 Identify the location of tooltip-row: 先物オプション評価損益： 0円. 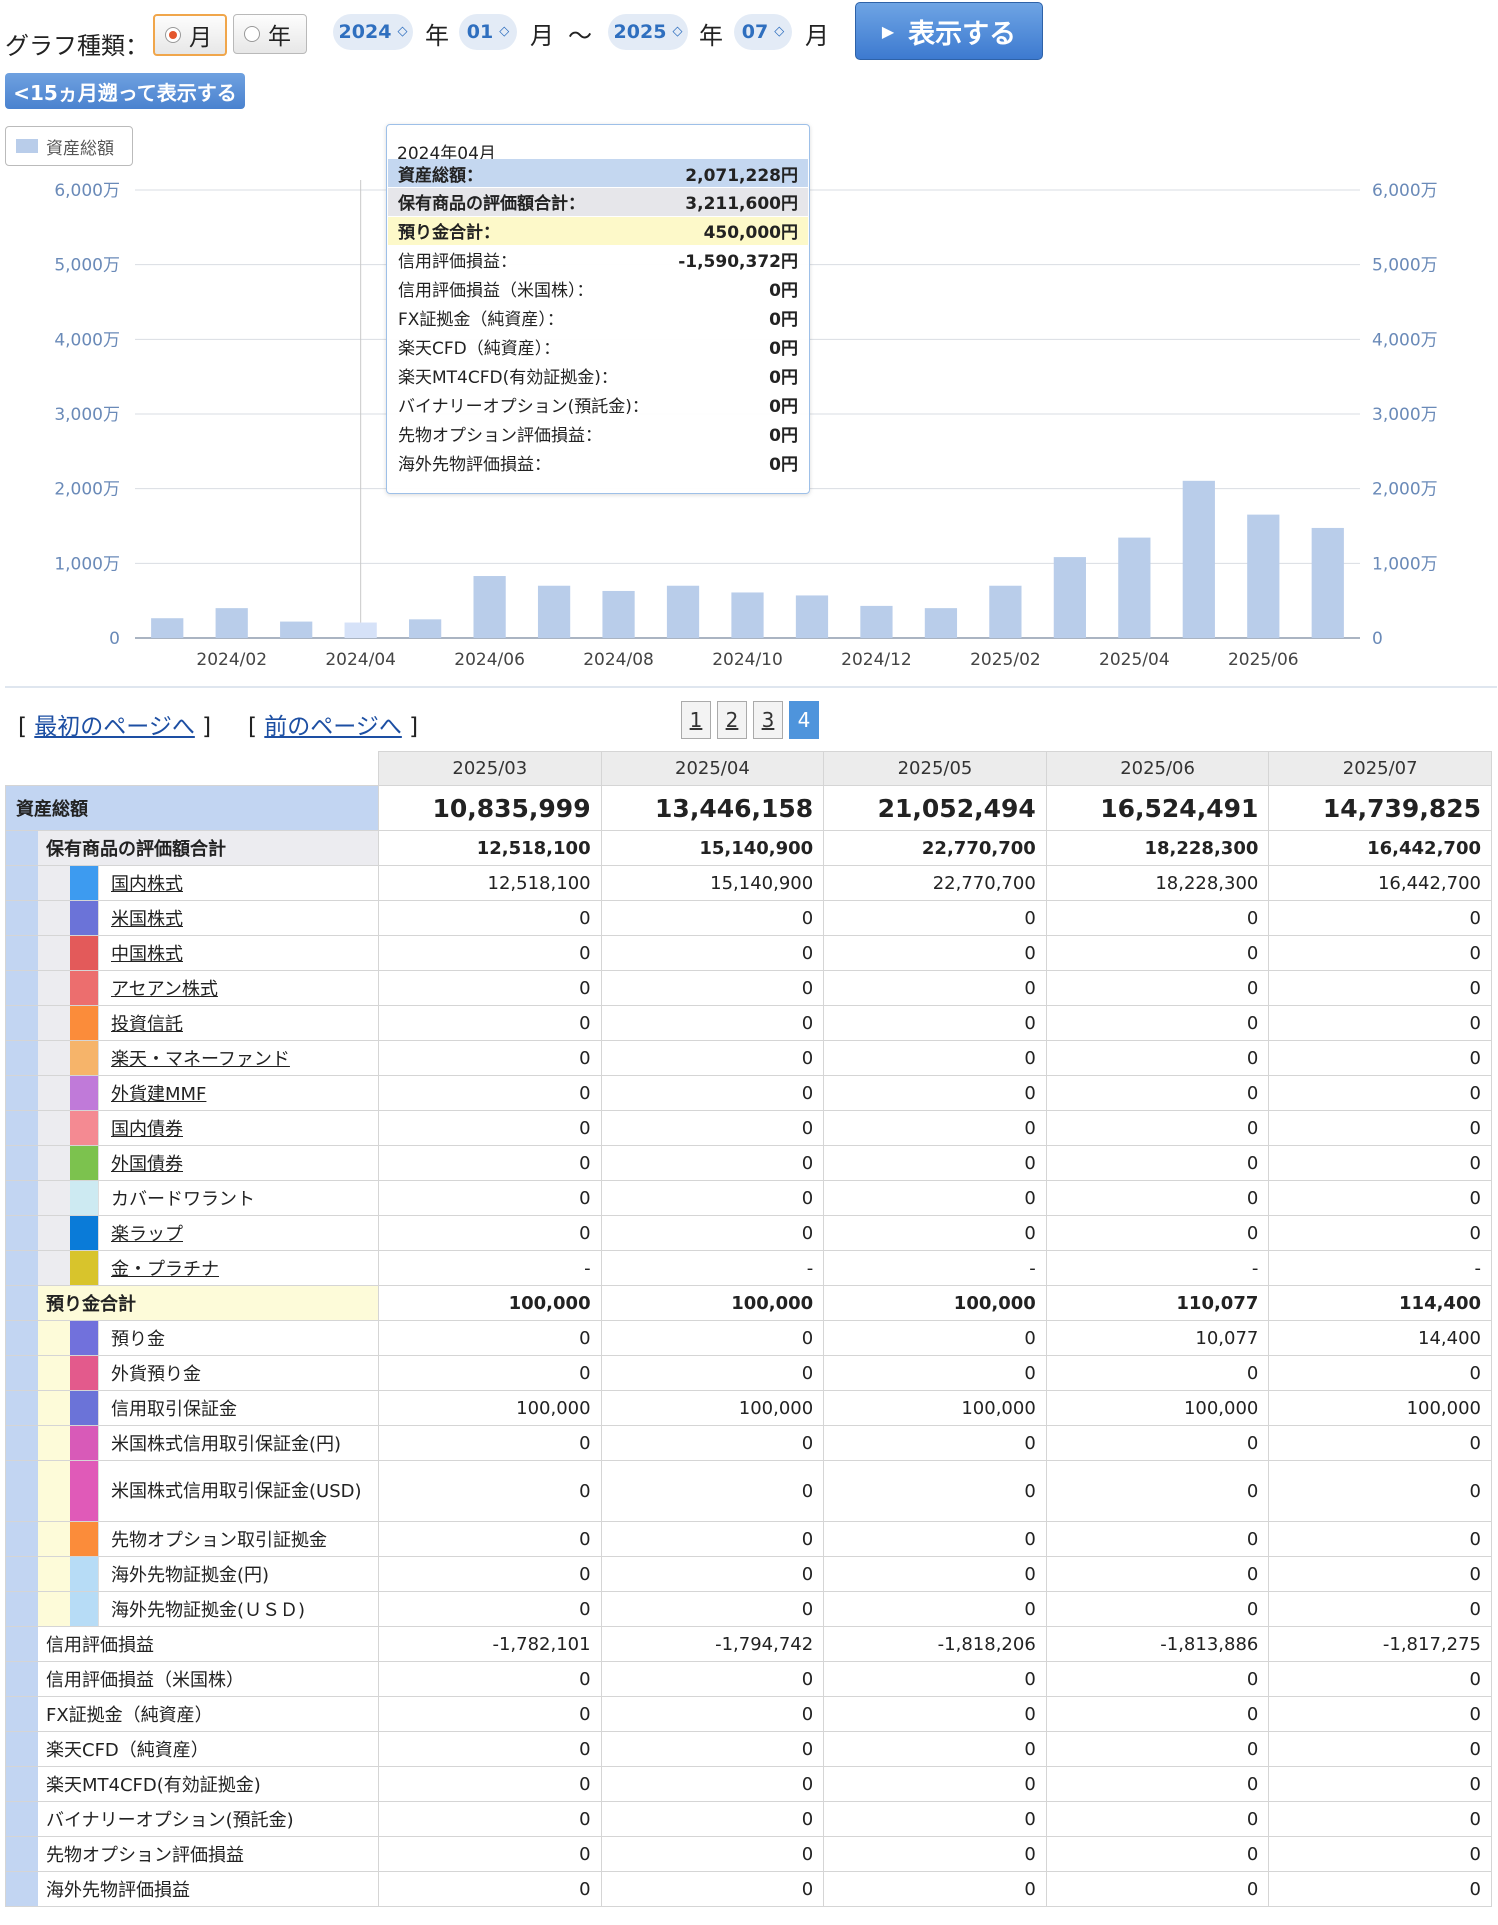
(598, 433).